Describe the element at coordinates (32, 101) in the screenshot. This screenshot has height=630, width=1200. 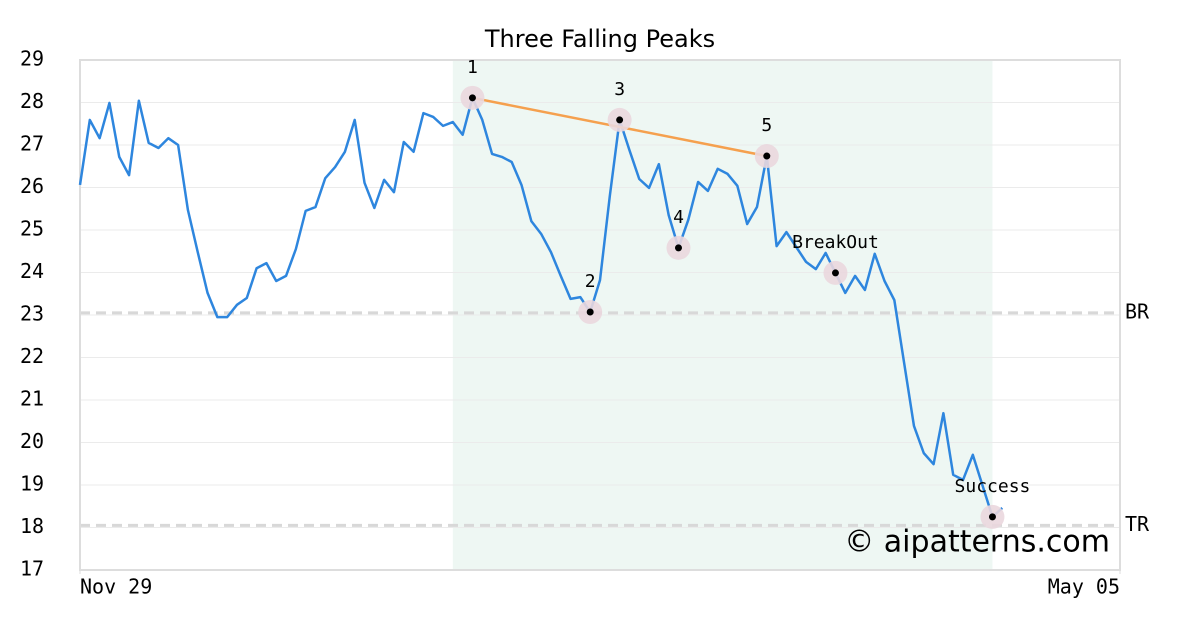
I see `y-tick-label: 28` at that location.